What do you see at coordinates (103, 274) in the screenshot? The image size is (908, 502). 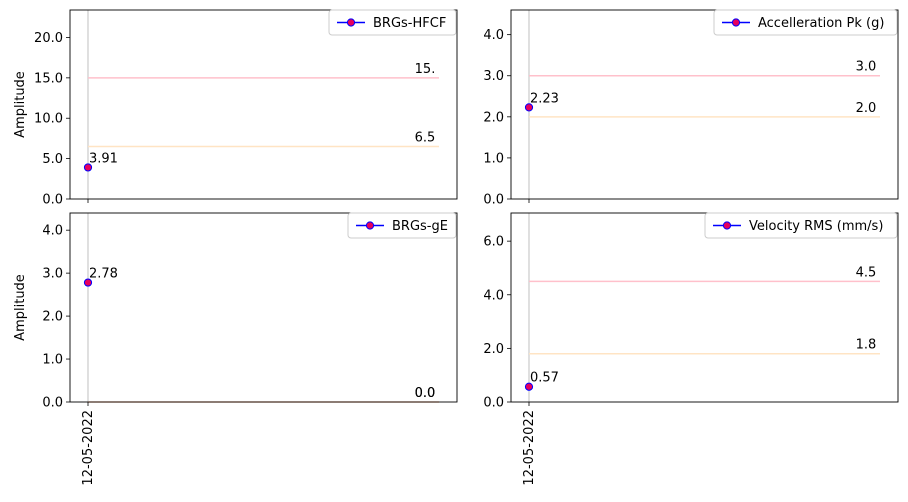 I see `data-label: 2.78` at bounding box center [103, 274].